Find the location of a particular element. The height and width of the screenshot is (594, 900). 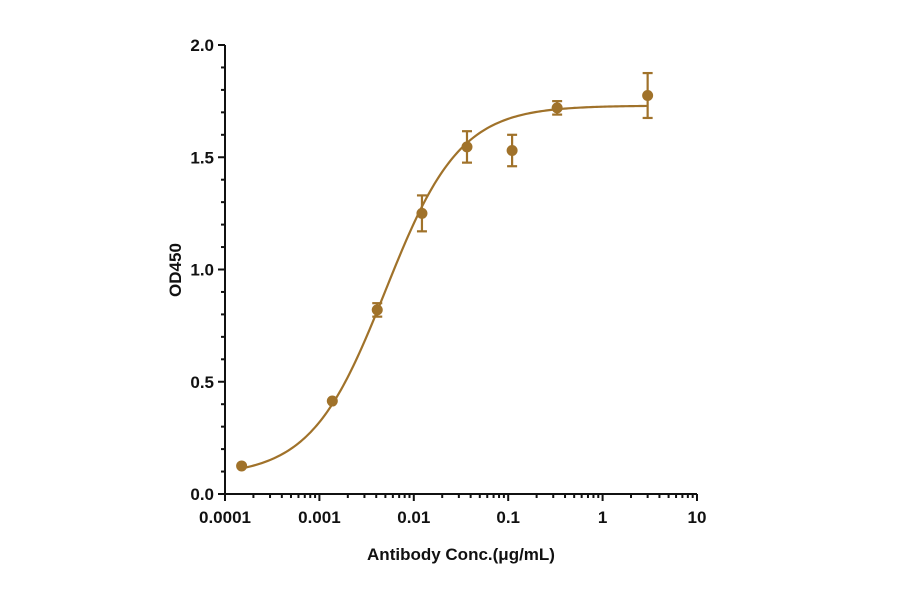

y-axis-title: OD450 is located at coordinates (175, 270).